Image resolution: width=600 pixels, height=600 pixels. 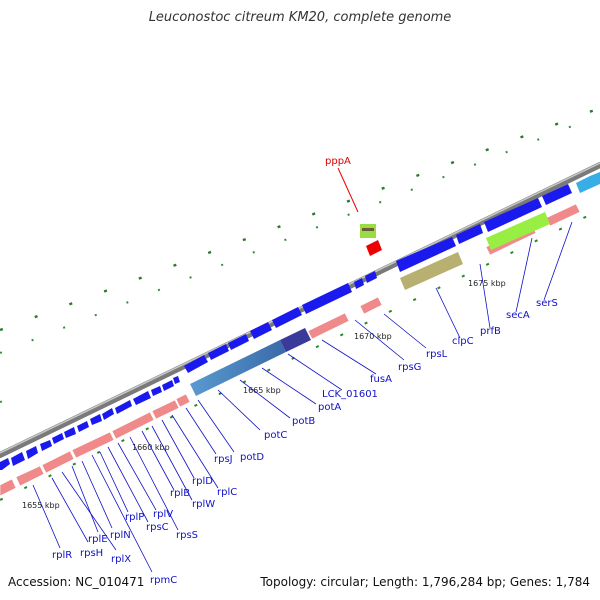 What do you see at coordinates (250, 362) in the screenshot?
I see `pot-operon-band` at bounding box center [250, 362].